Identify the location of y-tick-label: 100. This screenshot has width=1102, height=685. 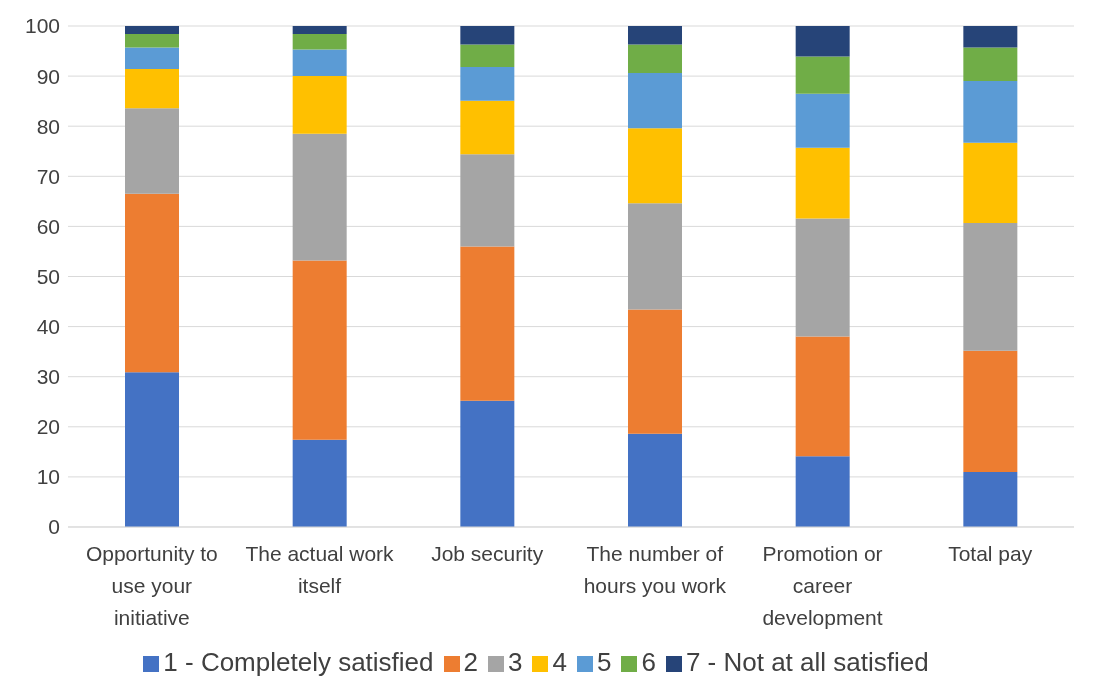
(42, 26).